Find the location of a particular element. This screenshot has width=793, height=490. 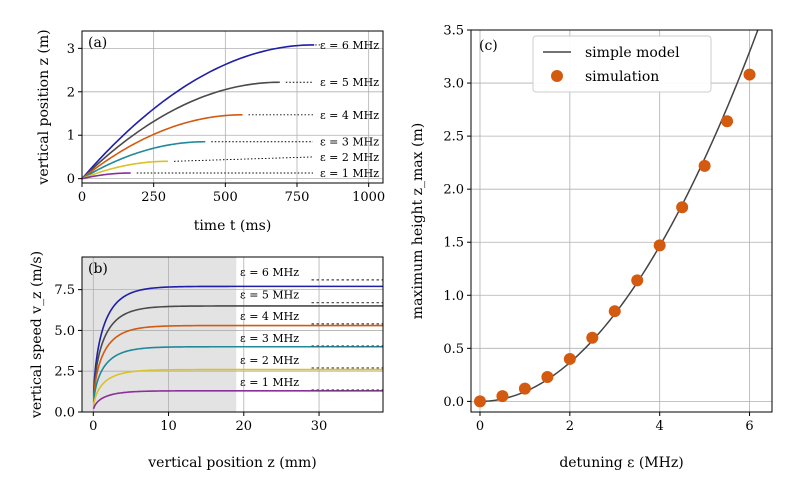

a-xtick-label: 500 is located at coordinates (225, 197).